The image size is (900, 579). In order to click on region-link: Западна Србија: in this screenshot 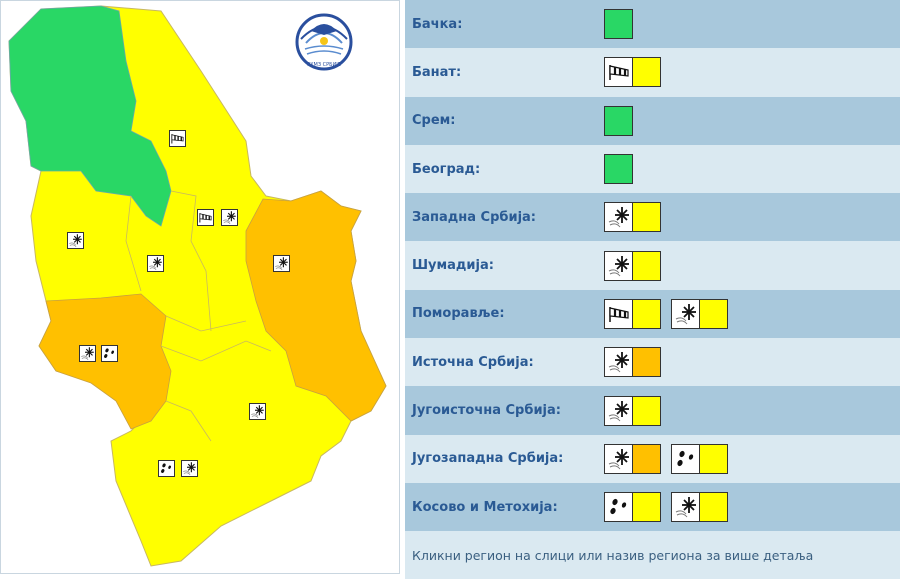, I will do `click(474, 217)`.